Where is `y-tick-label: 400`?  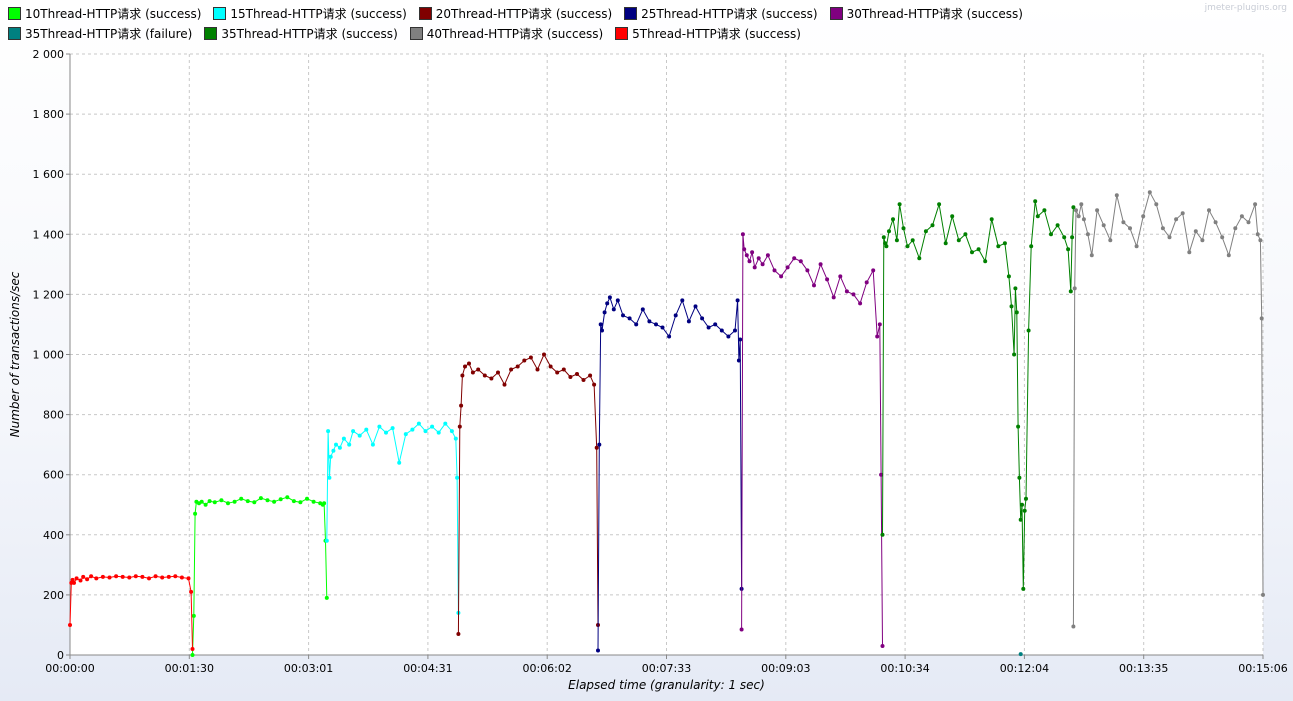 y-tick-label: 400 is located at coordinates (53, 535).